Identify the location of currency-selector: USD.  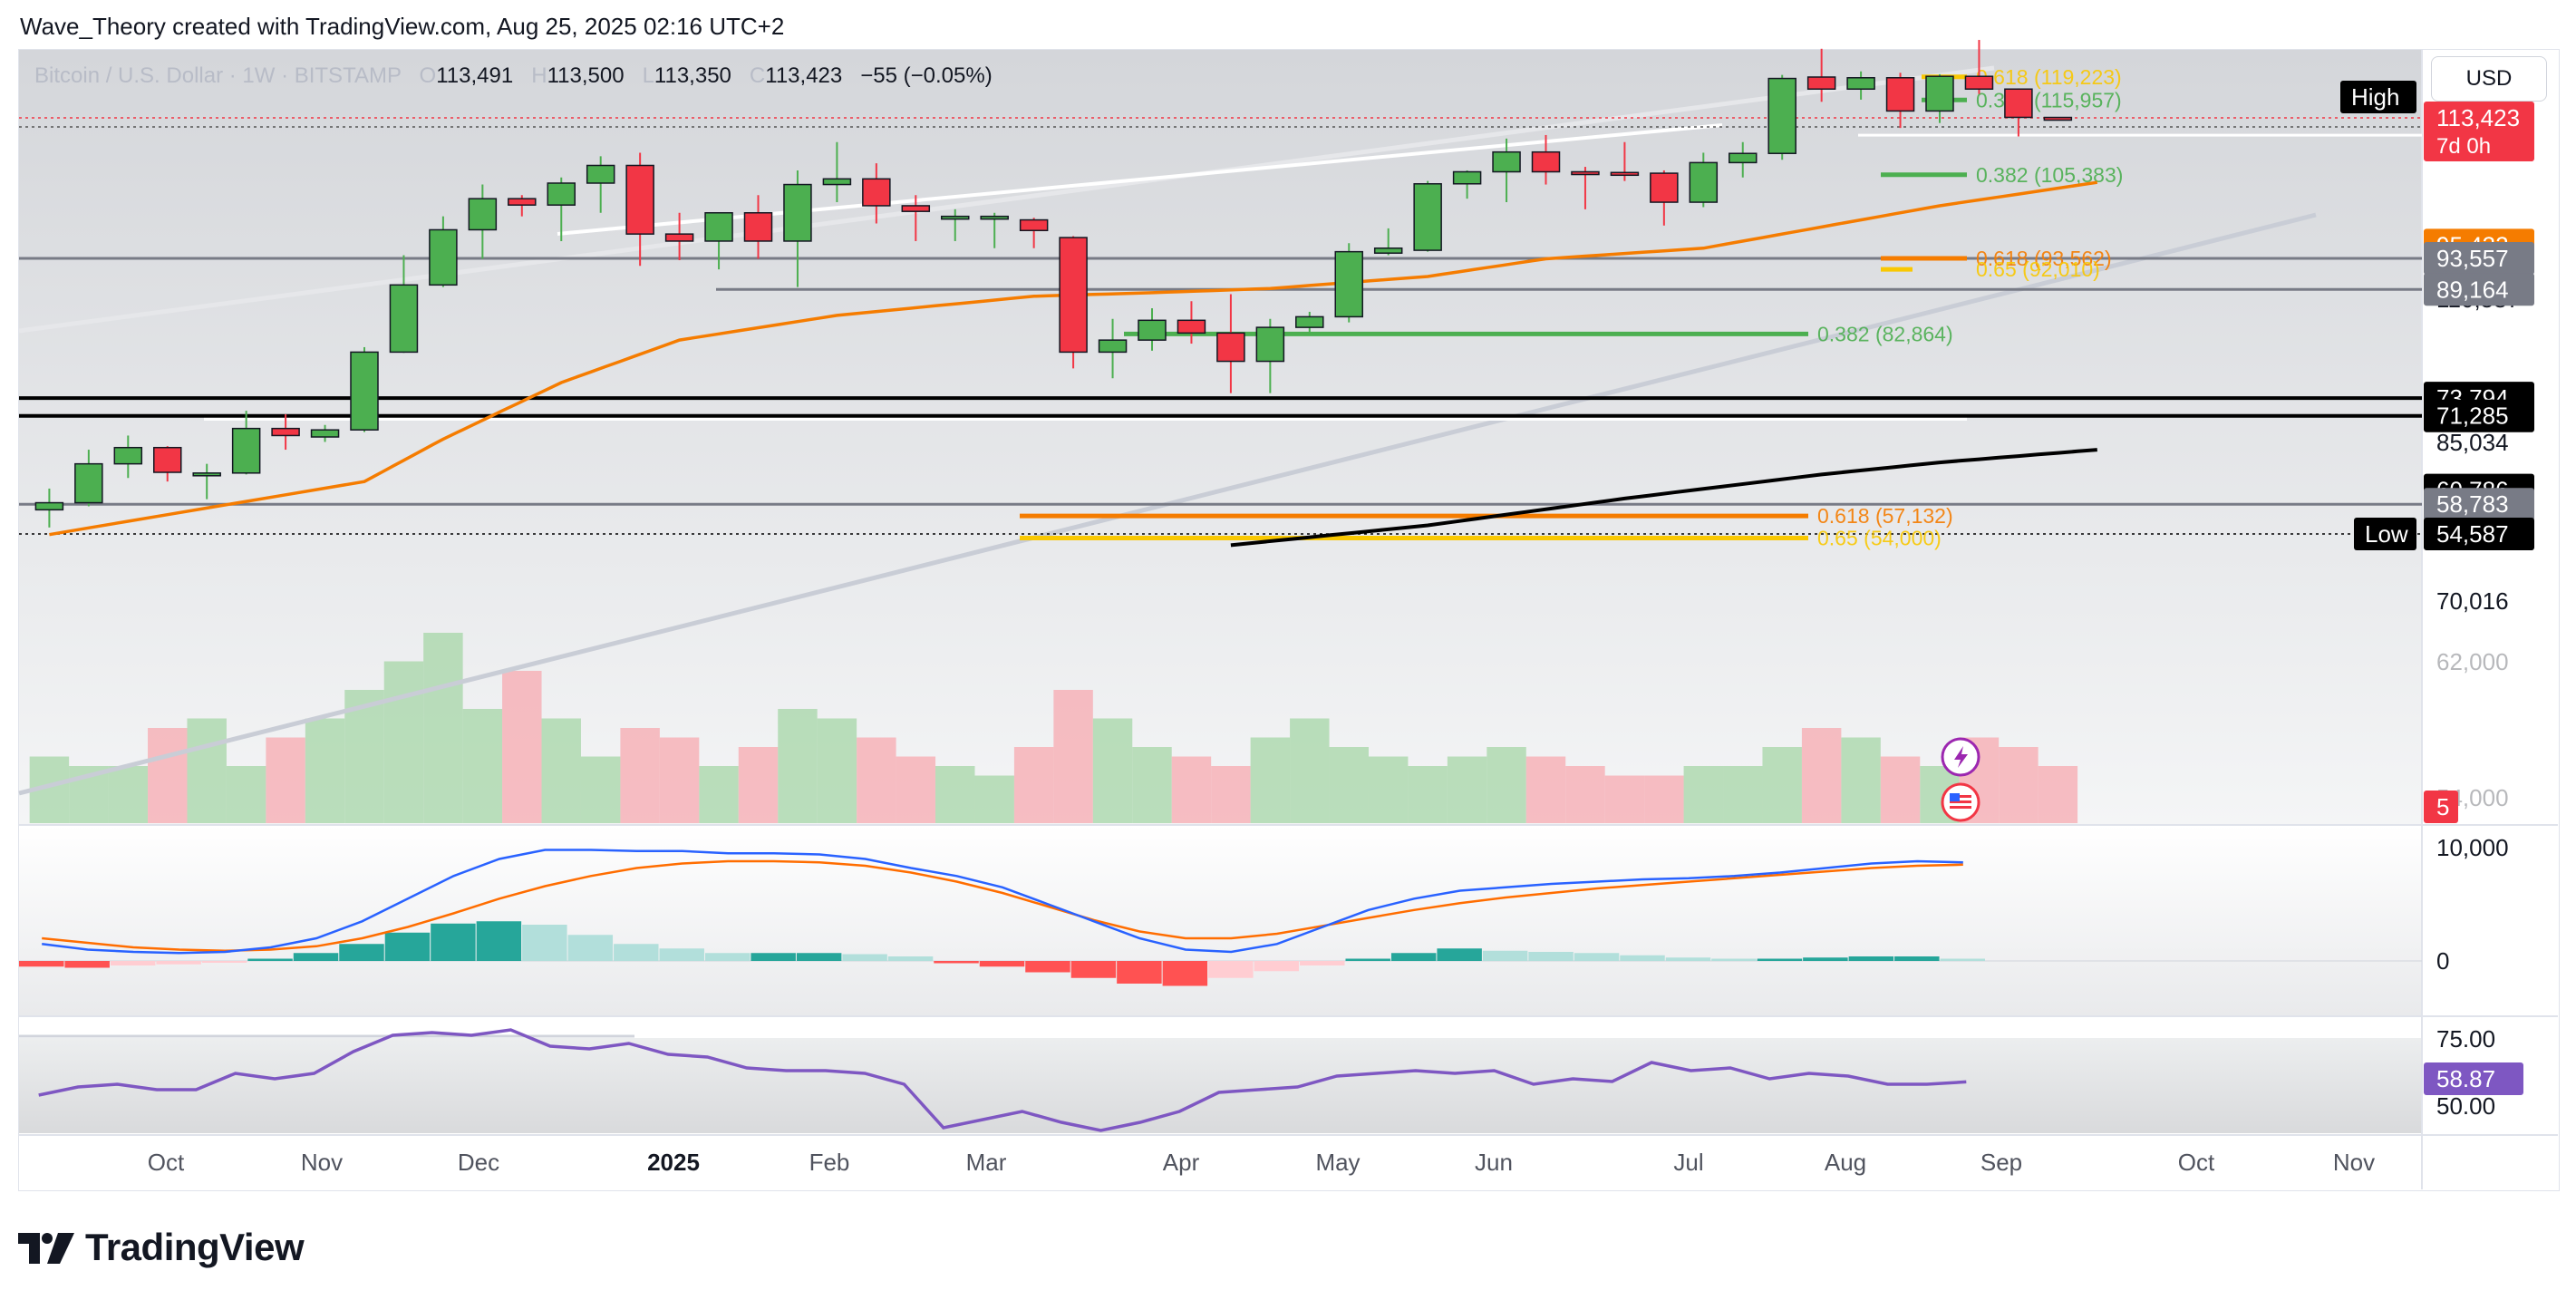
(2489, 79).